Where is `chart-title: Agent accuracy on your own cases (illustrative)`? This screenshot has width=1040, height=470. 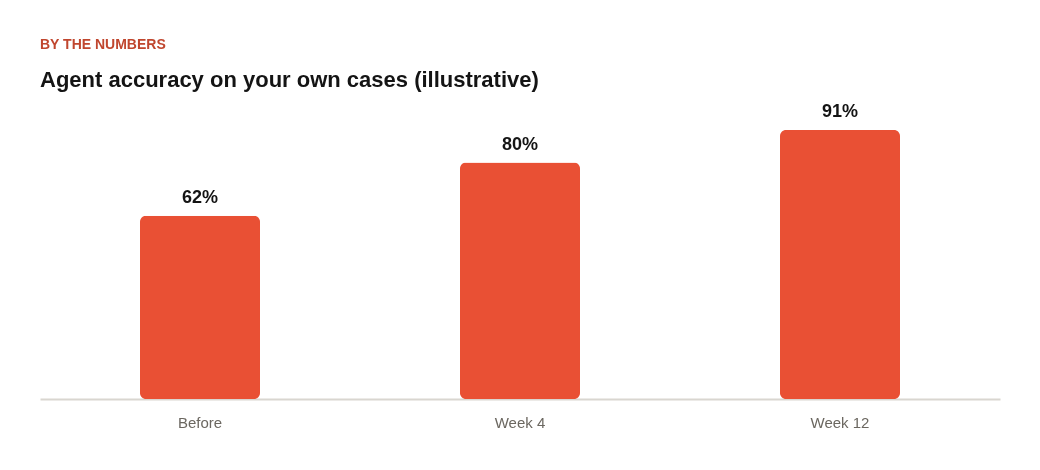 chart-title: Agent accuracy on your own cases (illustrative) is located at coordinates (289, 79).